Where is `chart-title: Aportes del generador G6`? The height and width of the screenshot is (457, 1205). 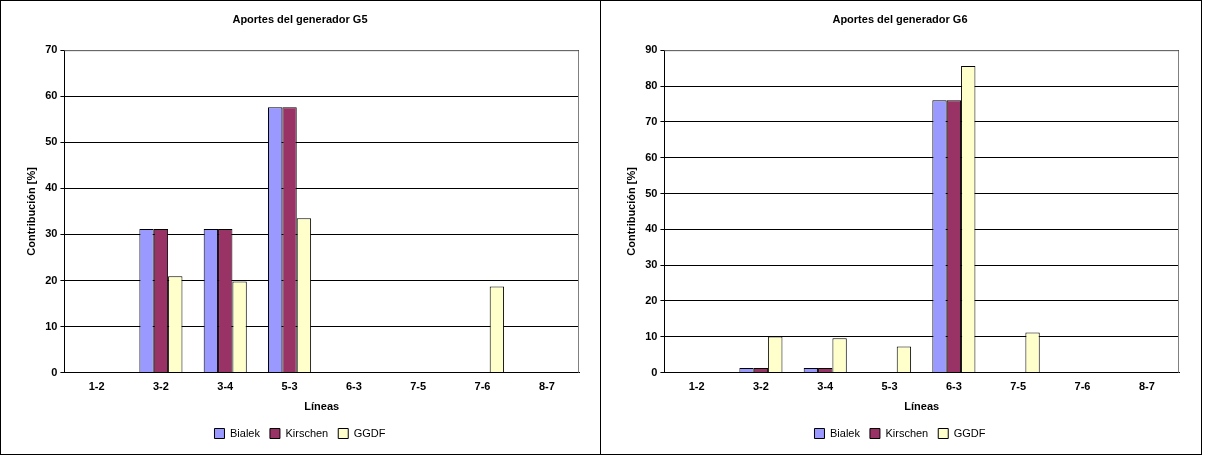
chart-title: Aportes del generador G6 is located at coordinates (900, 18).